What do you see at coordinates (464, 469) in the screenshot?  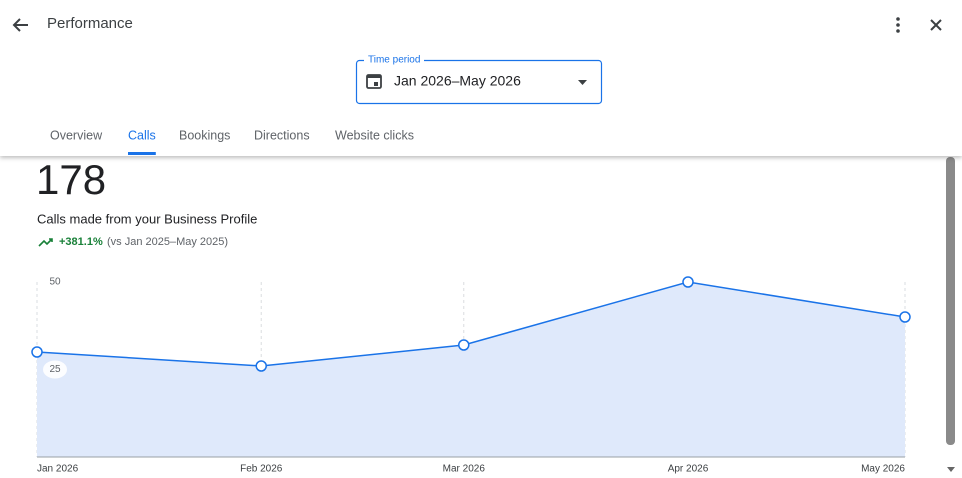 I see `x-tick-label: Mar 2026` at bounding box center [464, 469].